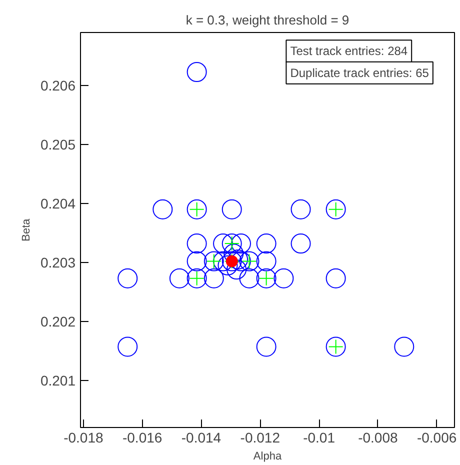  Describe the element at coordinates (26, 230) in the screenshot. I see `y-axis-title: Beta` at that location.